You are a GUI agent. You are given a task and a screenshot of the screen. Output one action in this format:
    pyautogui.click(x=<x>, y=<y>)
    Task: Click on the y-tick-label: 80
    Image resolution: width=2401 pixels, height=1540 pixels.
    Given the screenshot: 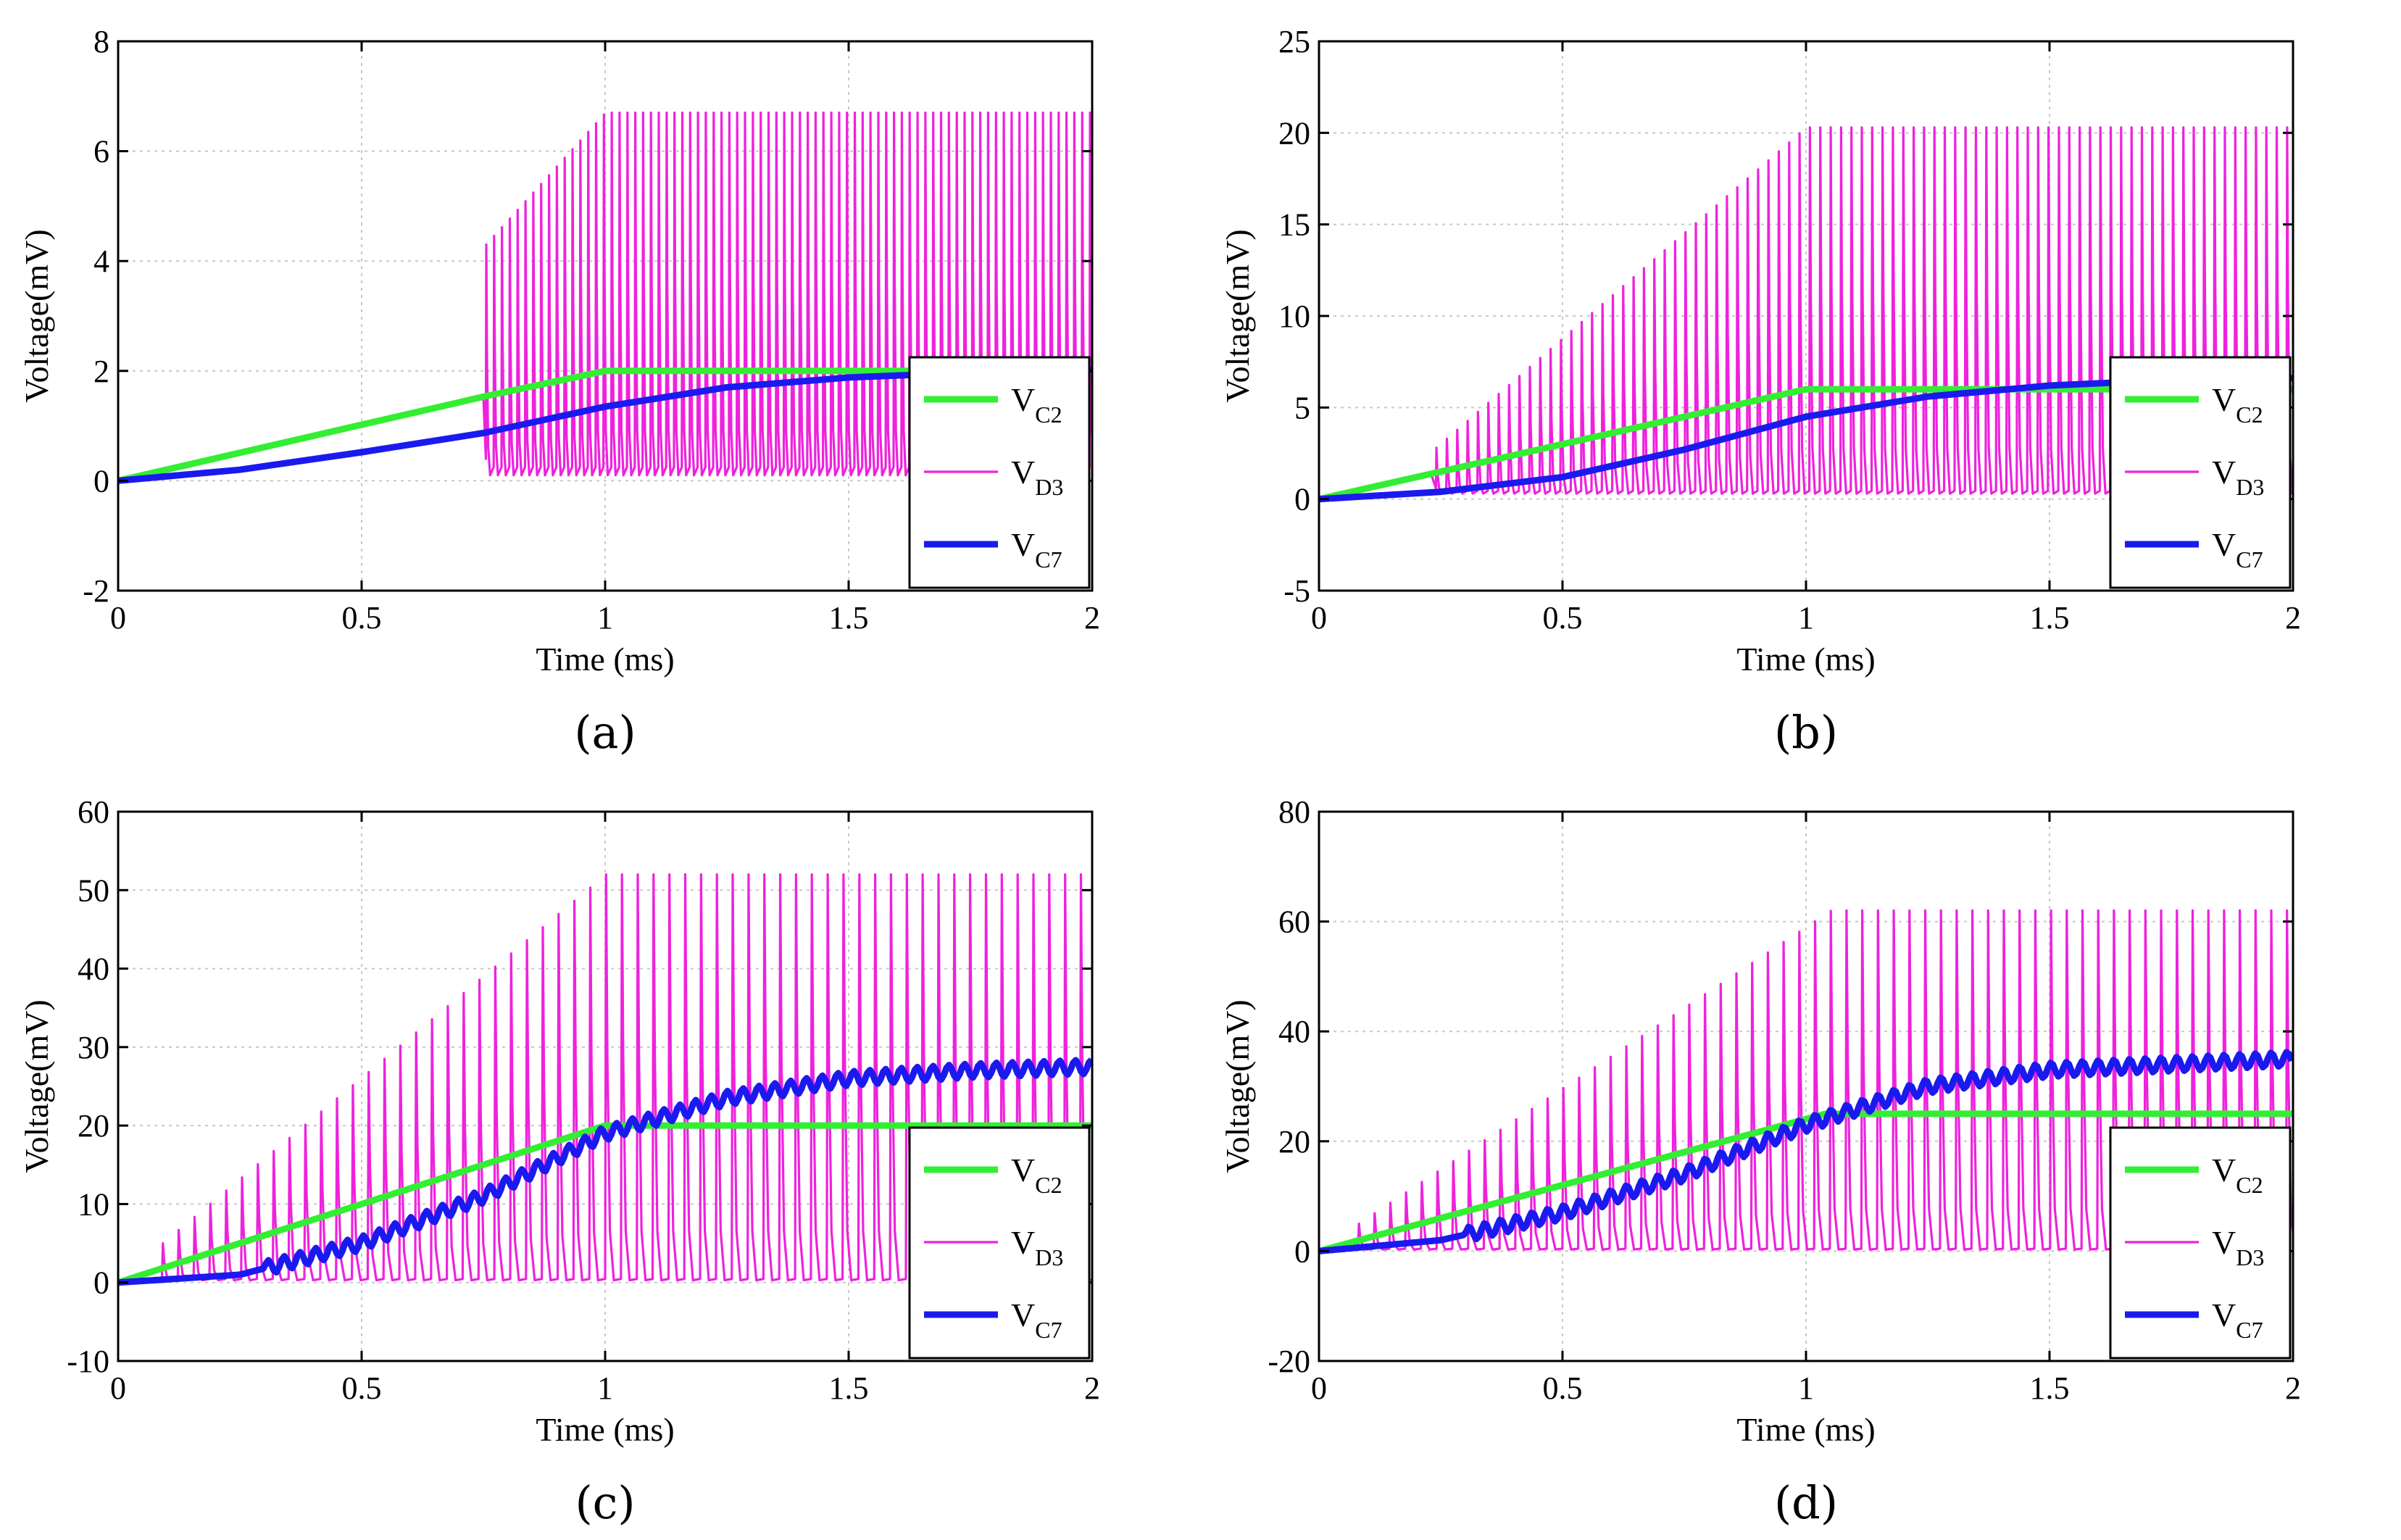 What is the action you would take?
    pyautogui.click(x=1294, y=812)
    